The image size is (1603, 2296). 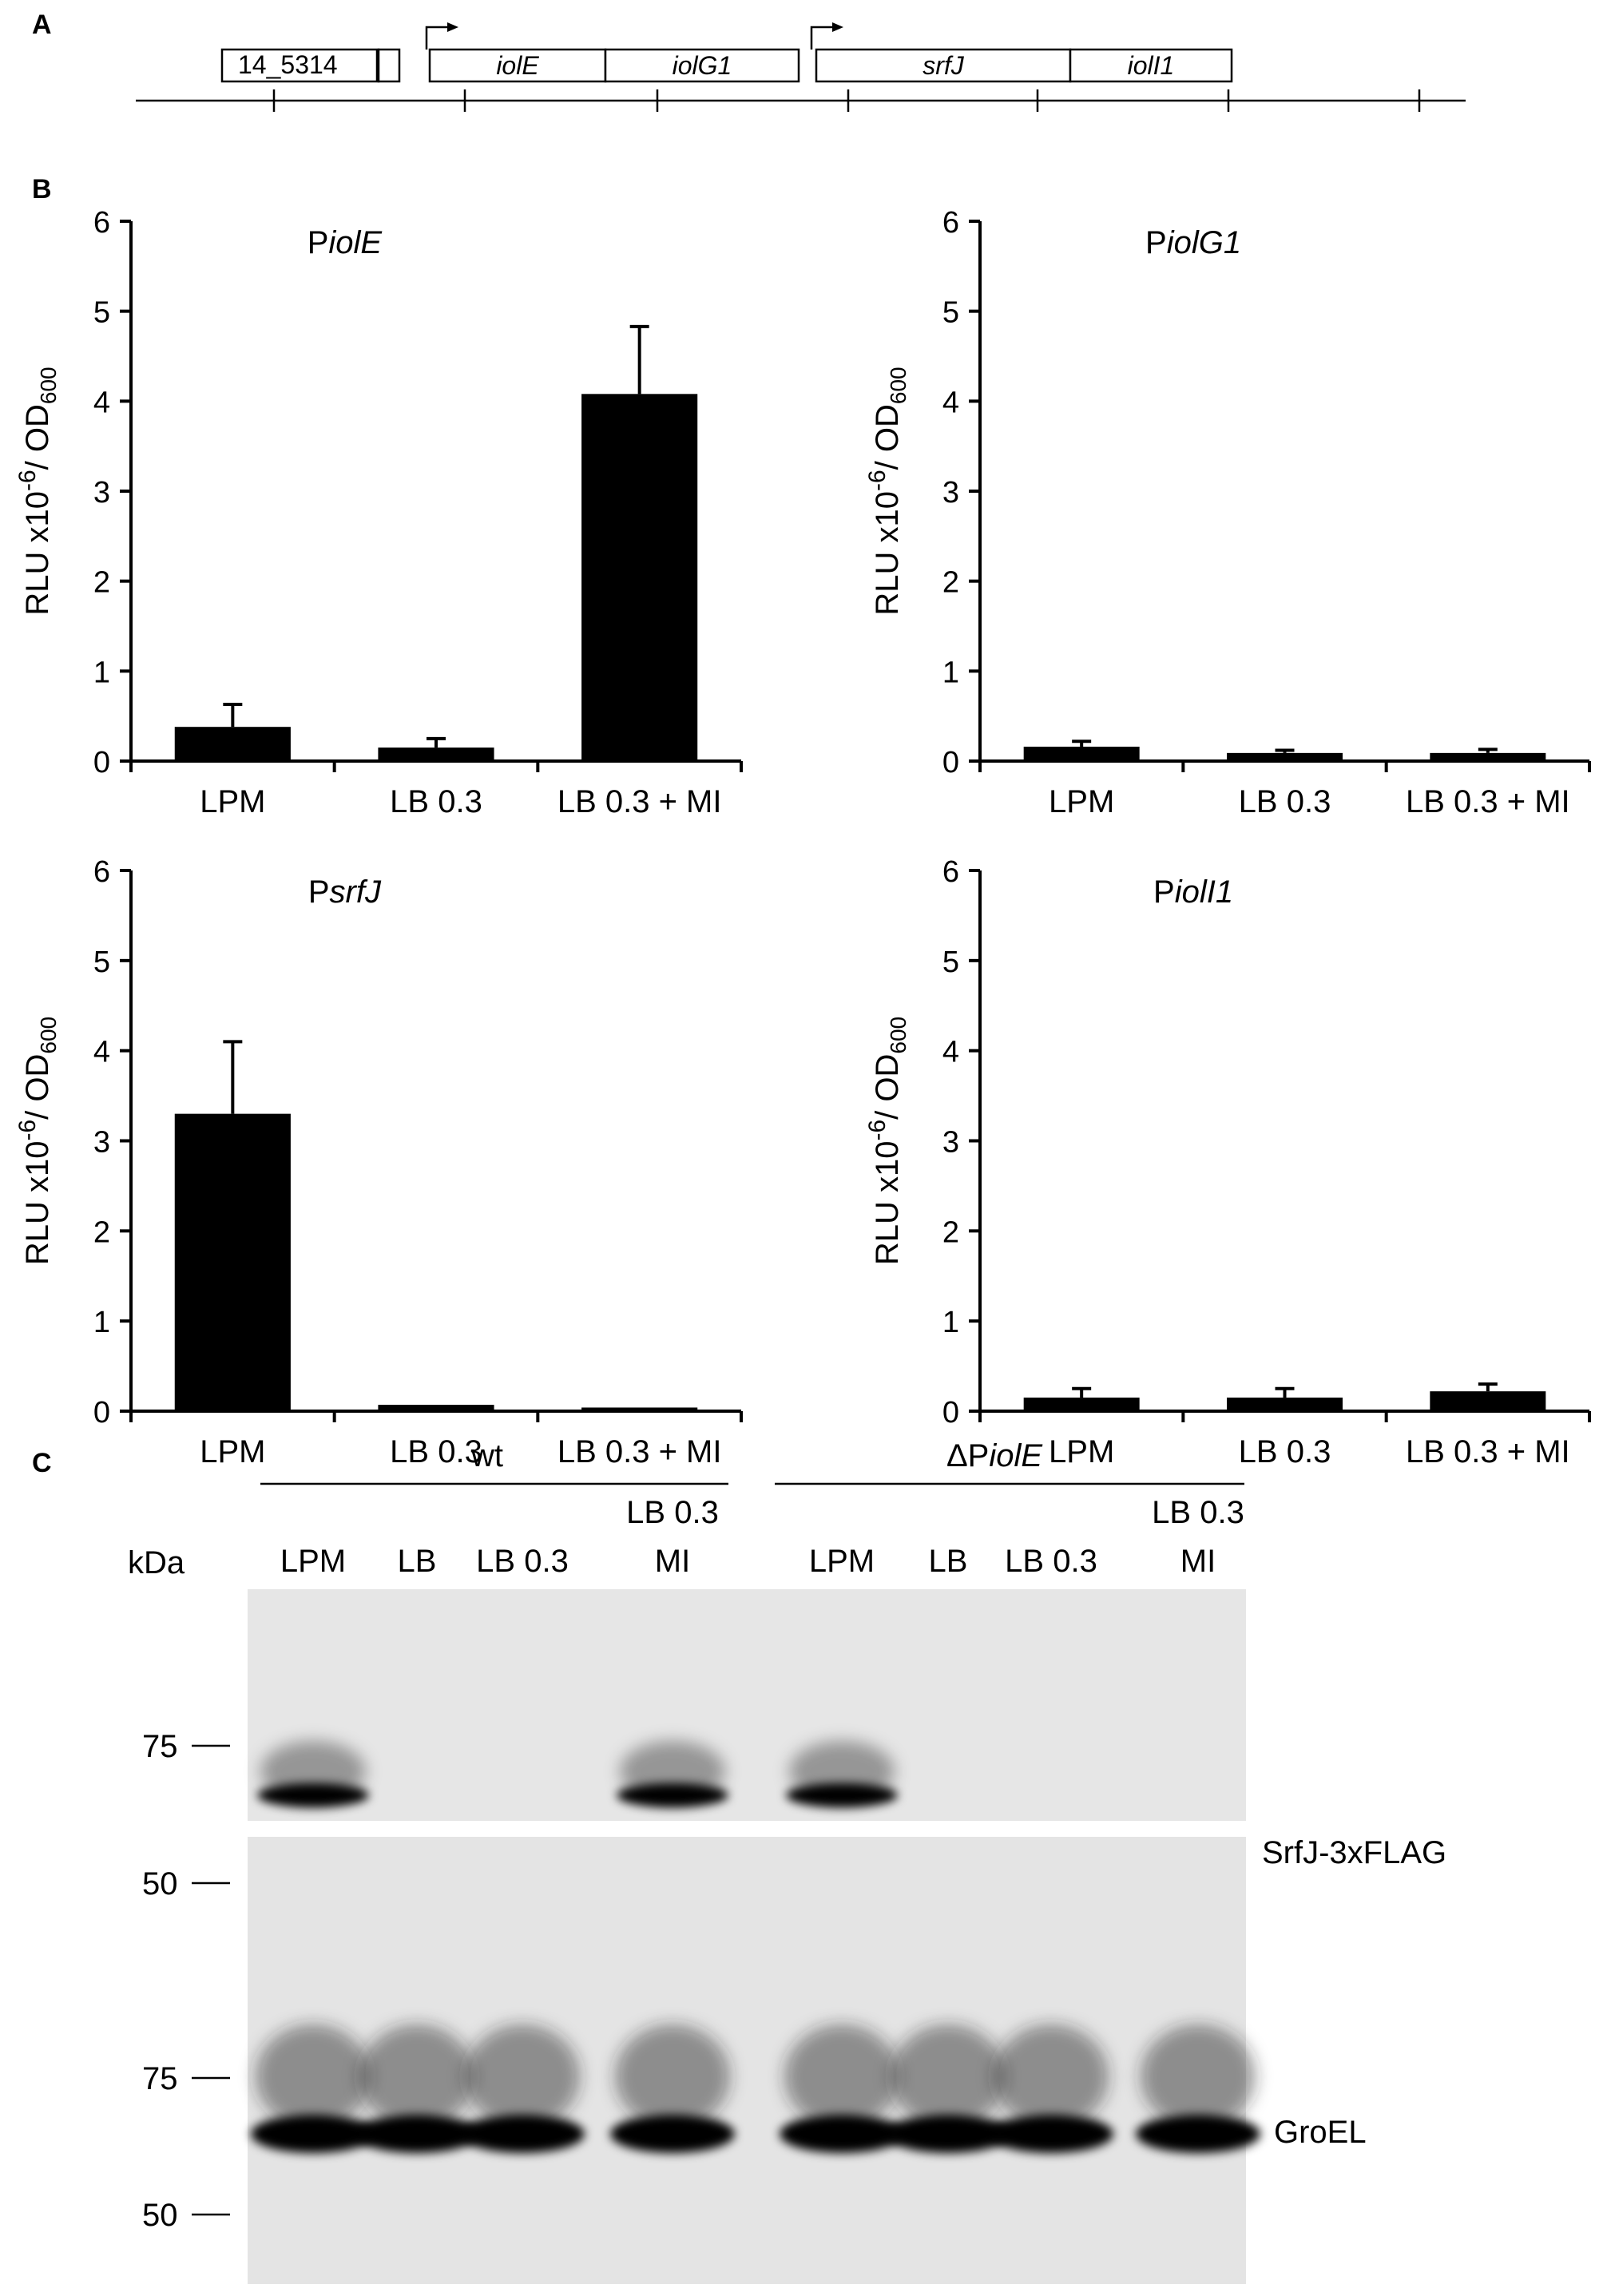 I want to click on marker-50-bottom: 50, so click(x=160, y=2215).